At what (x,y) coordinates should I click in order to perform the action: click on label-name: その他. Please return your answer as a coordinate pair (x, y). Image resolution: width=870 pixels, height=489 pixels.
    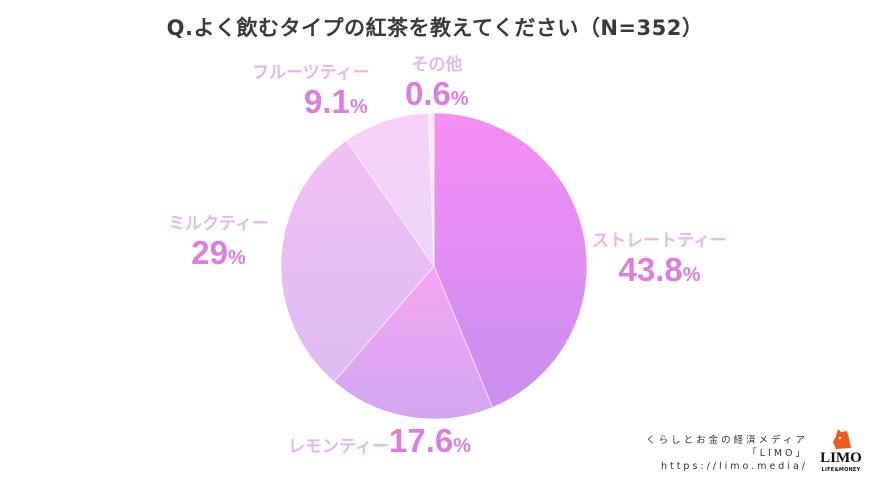
    Looking at the image, I should click on (437, 65).